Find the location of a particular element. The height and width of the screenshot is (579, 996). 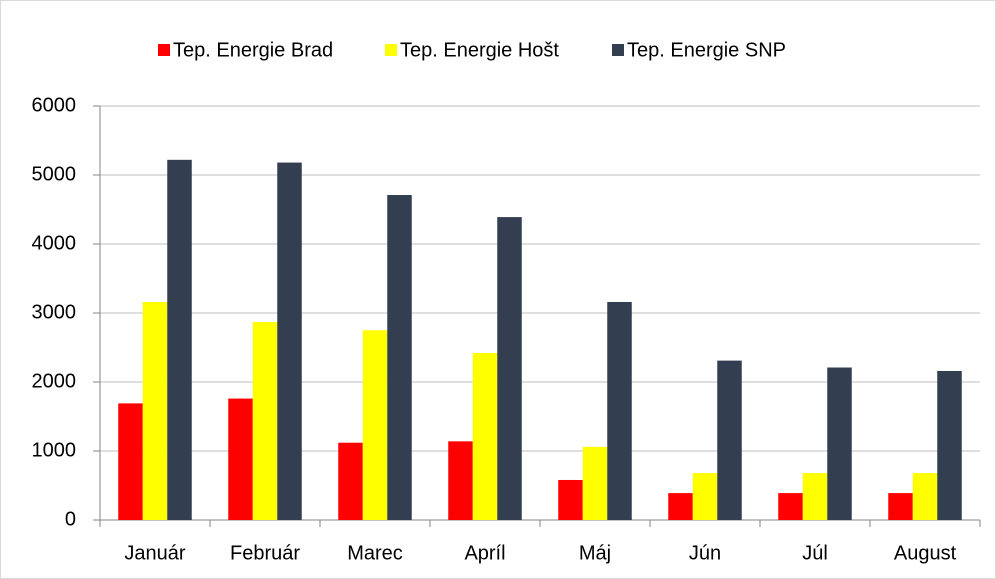

y-tick-label: 1000 is located at coordinates (54, 450).